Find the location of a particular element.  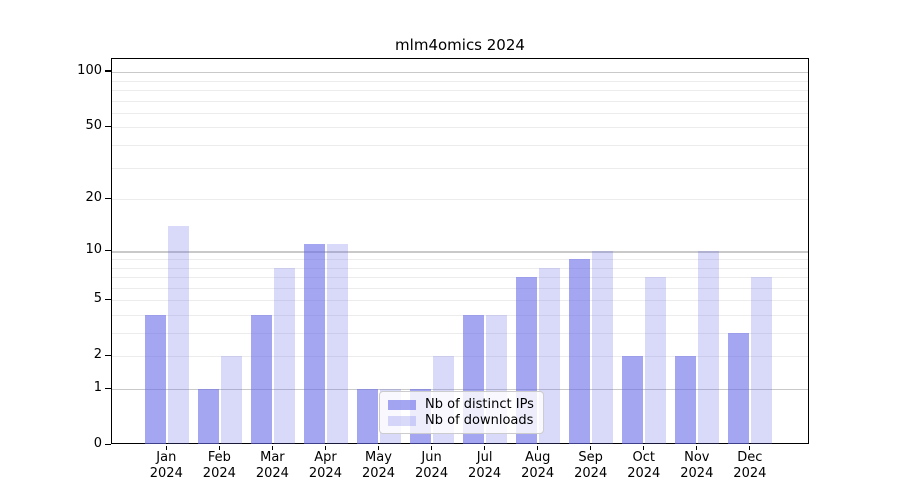

y-tick-label-5: 5 is located at coordinates (97, 299).